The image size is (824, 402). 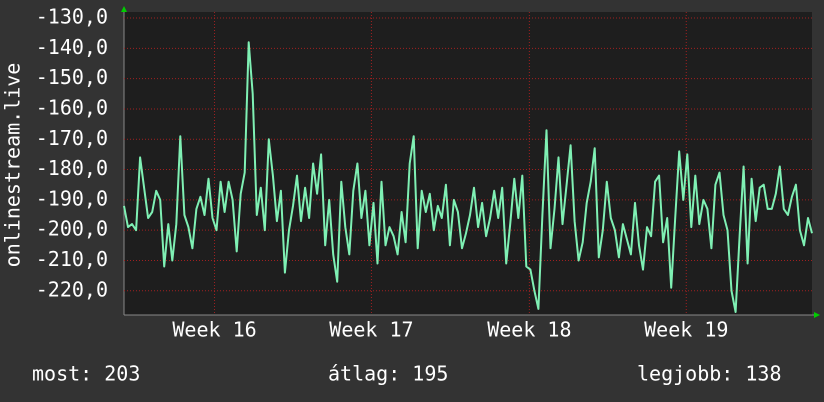 I want to click on y-tick-label: -190,0, so click(x=72, y=198).